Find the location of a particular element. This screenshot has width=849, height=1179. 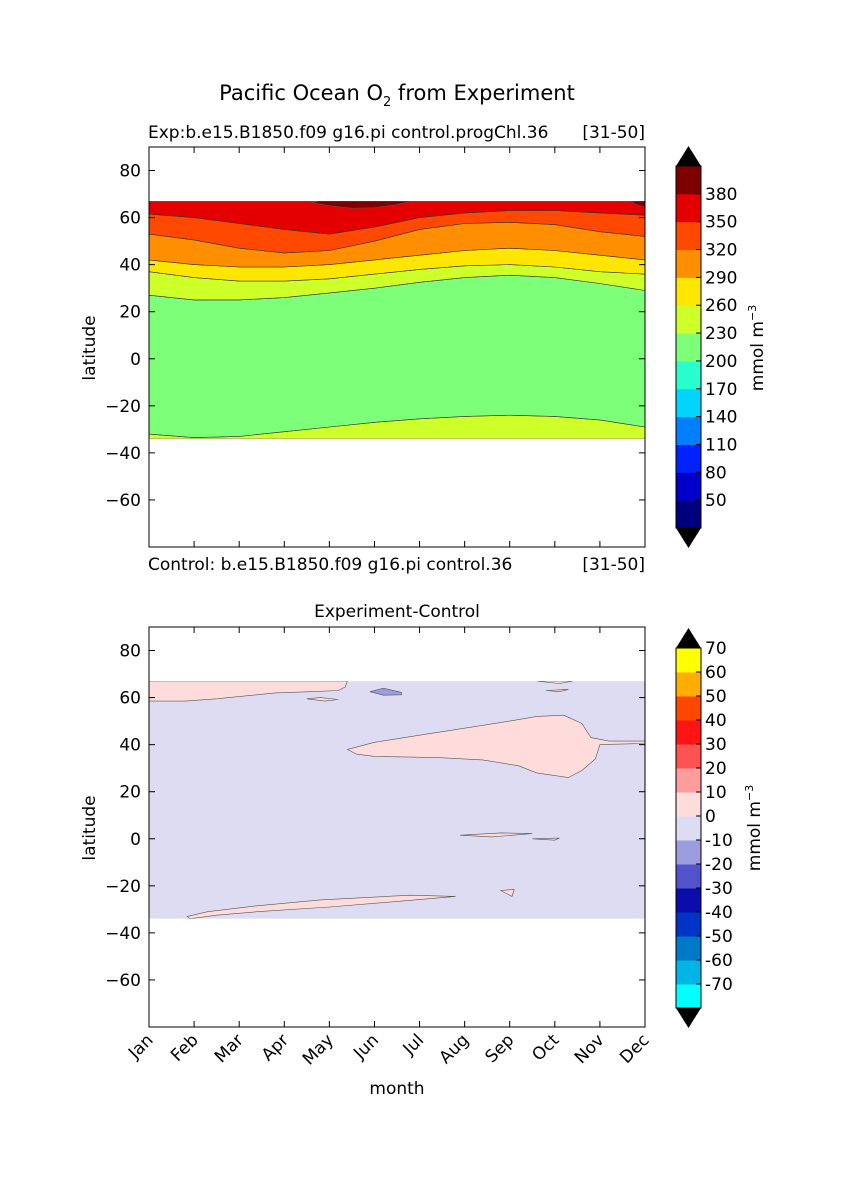

panel1-colorbar-label: mmol m−3 is located at coordinates (757, 348).